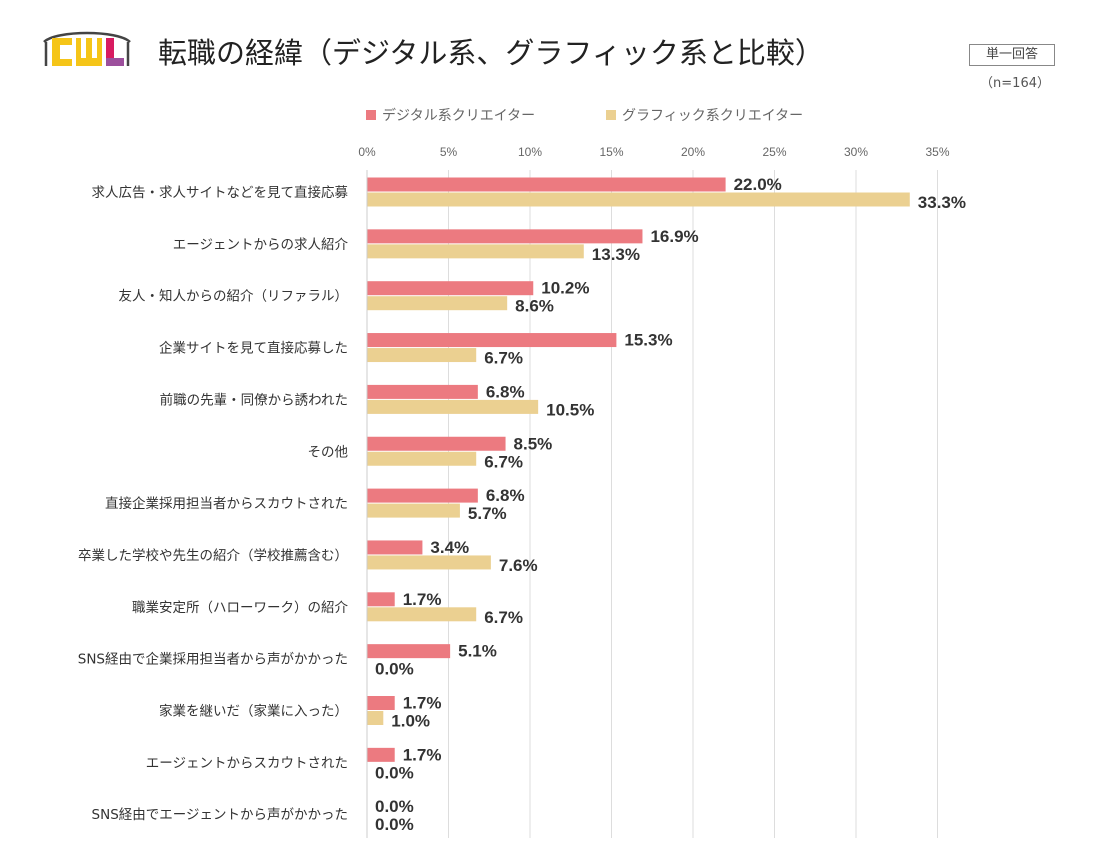 This screenshot has height=851, width=1100. Describe the element at coordinates (611, 152) in the screenshot. I see `x-tick-label: 15%` at that location.